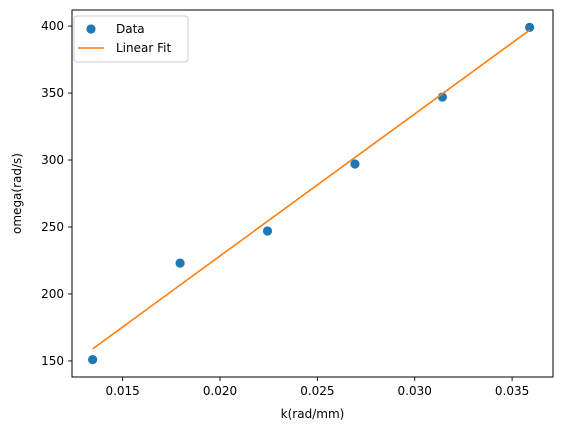 This screenshot has height=432, width=571. Describe the element at coordinates (56, 193) in the screenshot. I see `y-axis: 150 200 250 300 350 400` at that location.